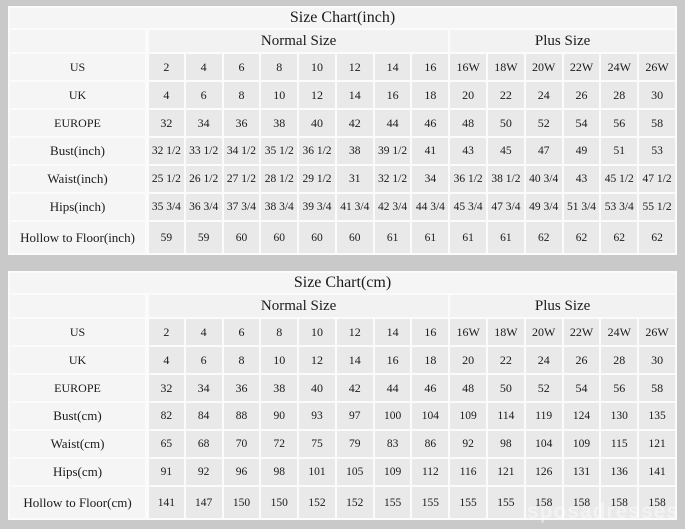 The height and width of the screenshot is (529, 685). What do you see at coordinates (279, 207) in the screenshot?
I see `value-cell: 38 3/4` at bounding box center [279, 207].